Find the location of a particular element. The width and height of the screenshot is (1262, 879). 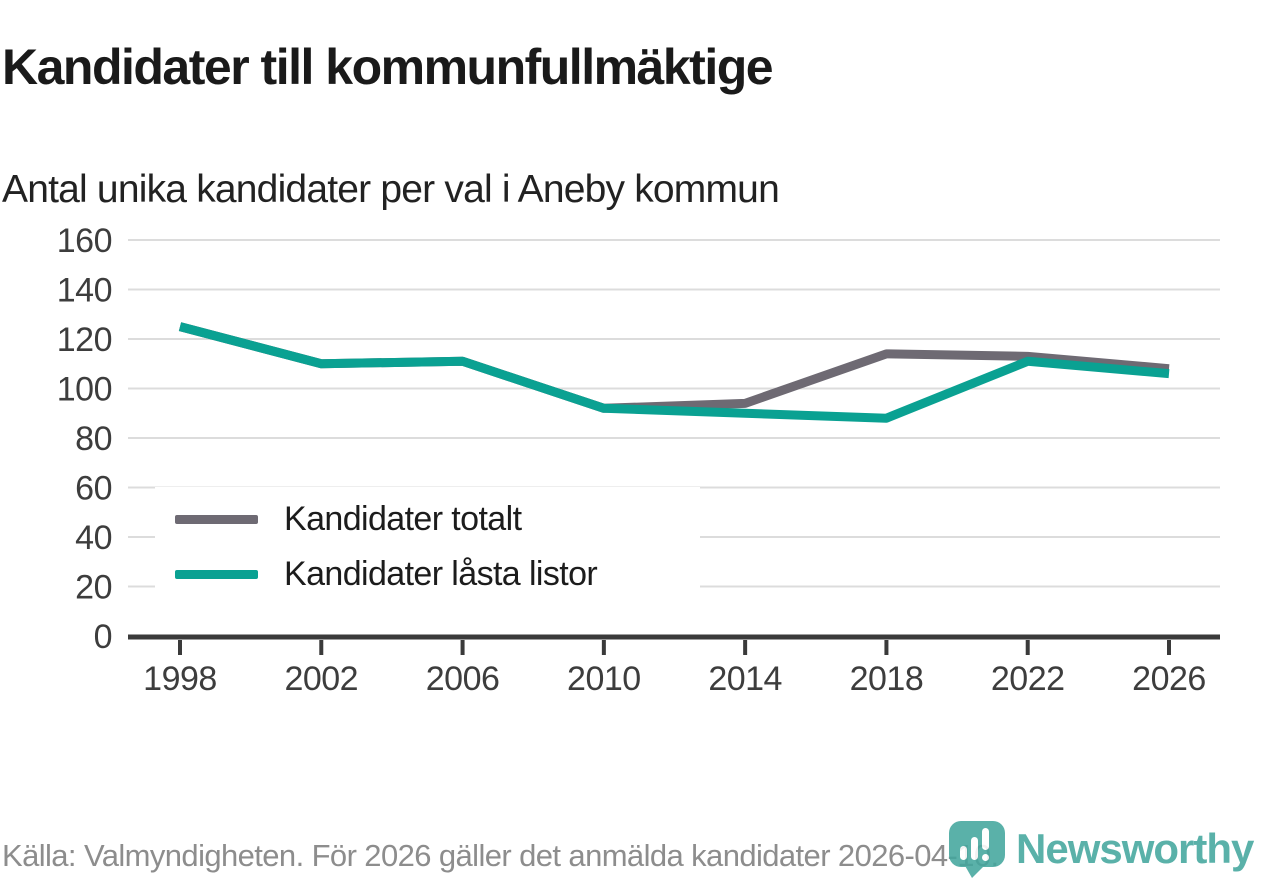

y-axis-tick-label: 100 is located at coordinates (84, 390).